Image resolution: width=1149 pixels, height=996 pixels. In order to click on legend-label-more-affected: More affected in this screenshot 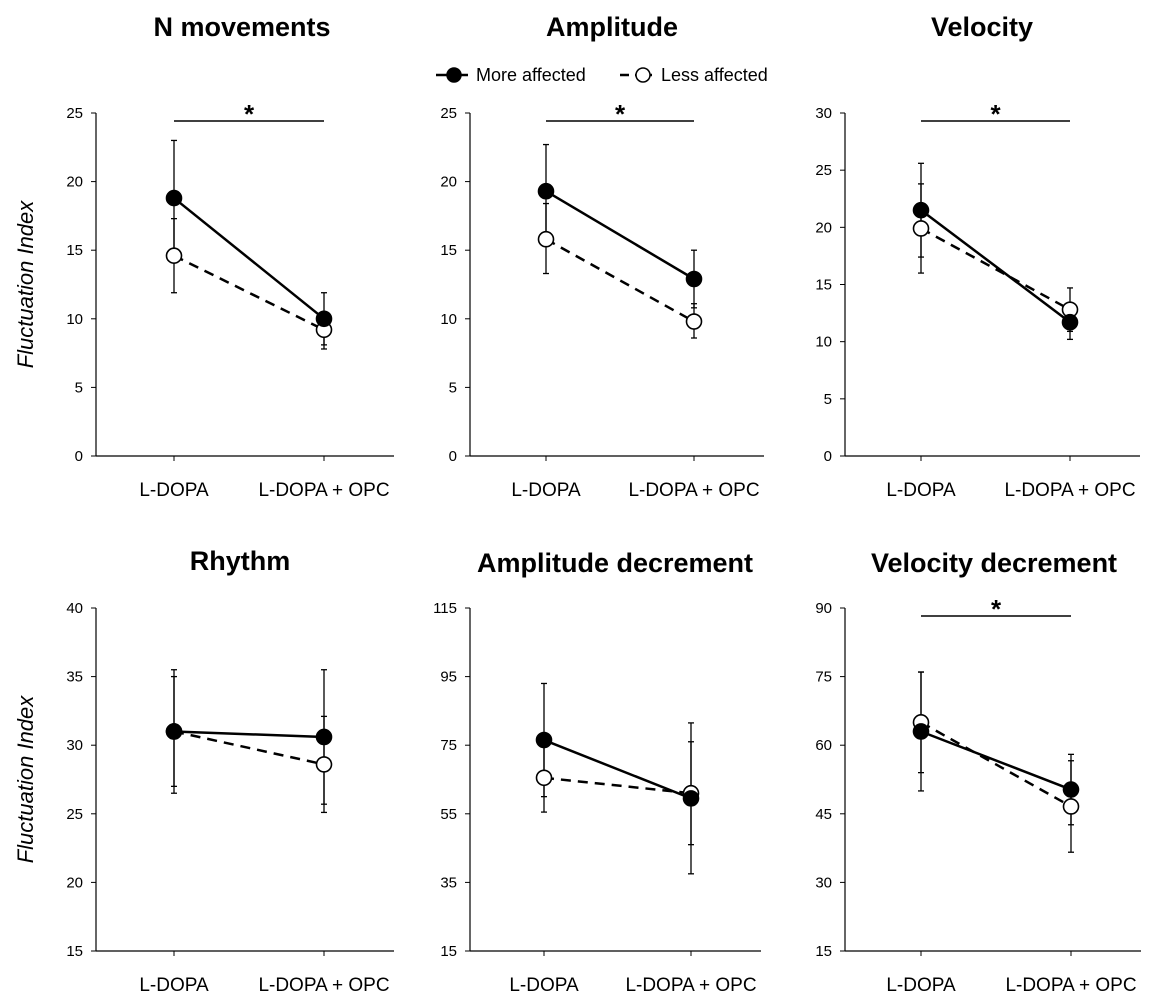, I will do `click(531, 75)`.